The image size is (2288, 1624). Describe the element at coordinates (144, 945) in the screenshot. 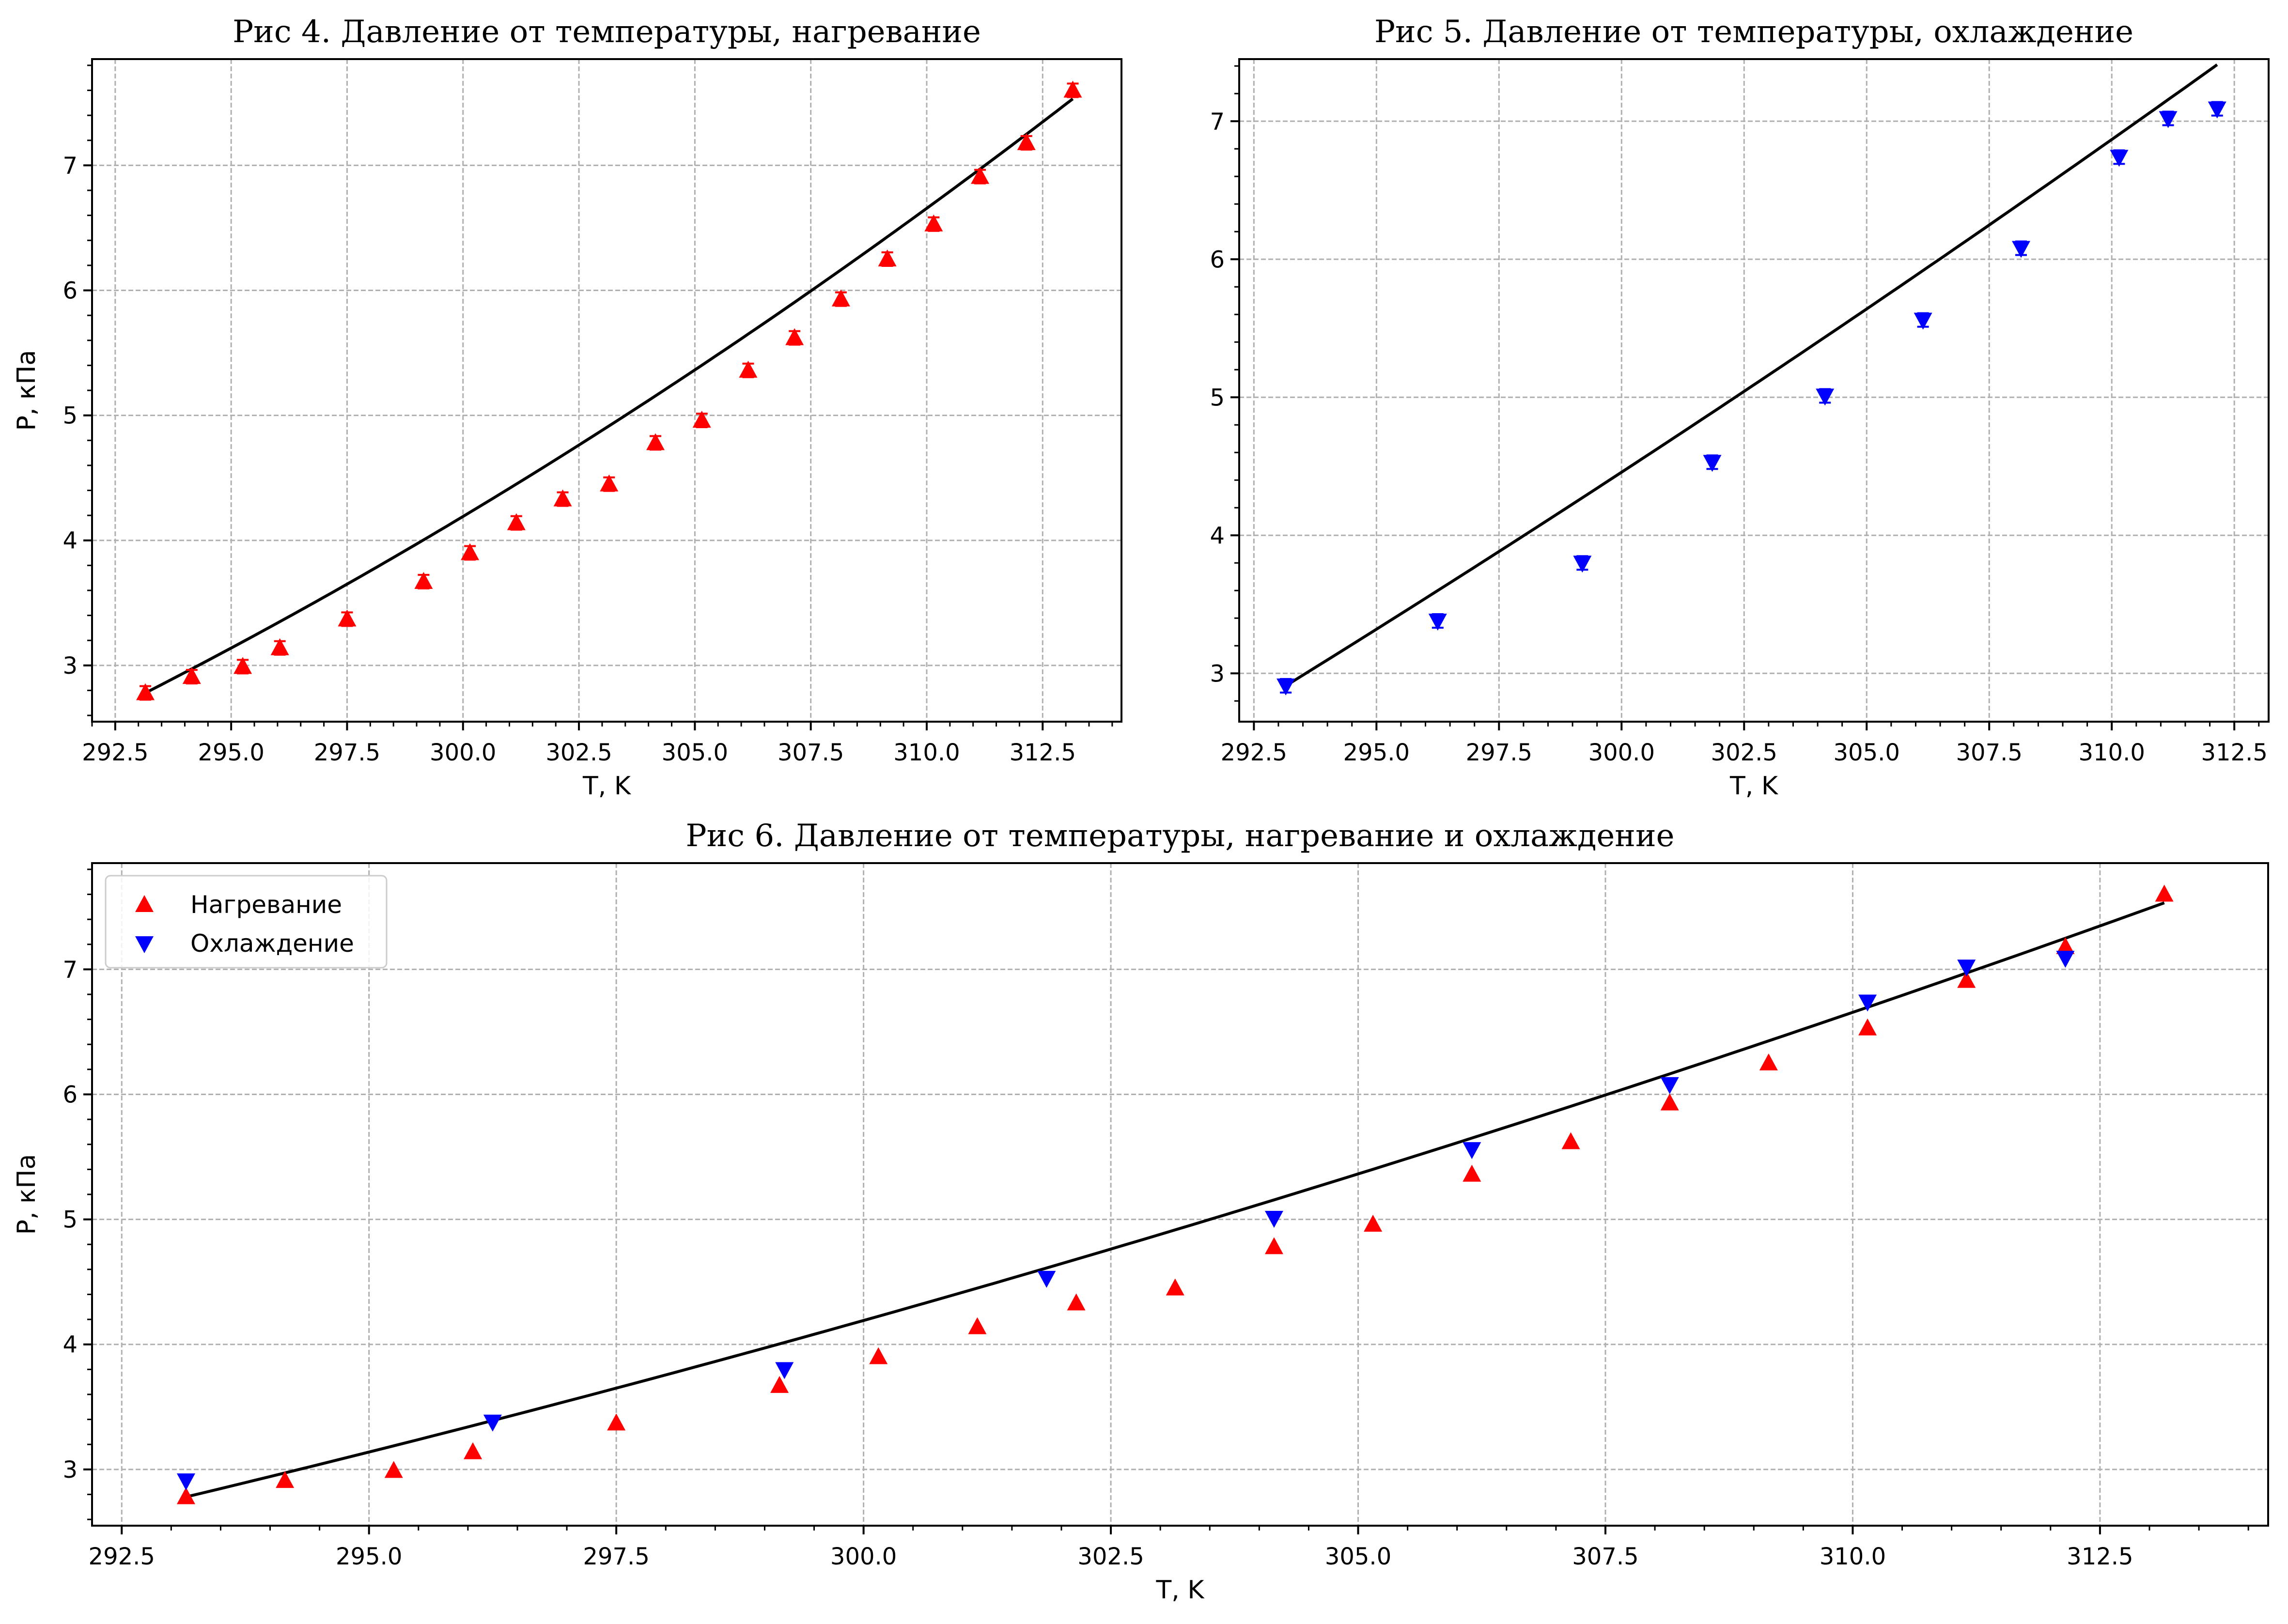

I see `legend-marker-cooling` at that location.